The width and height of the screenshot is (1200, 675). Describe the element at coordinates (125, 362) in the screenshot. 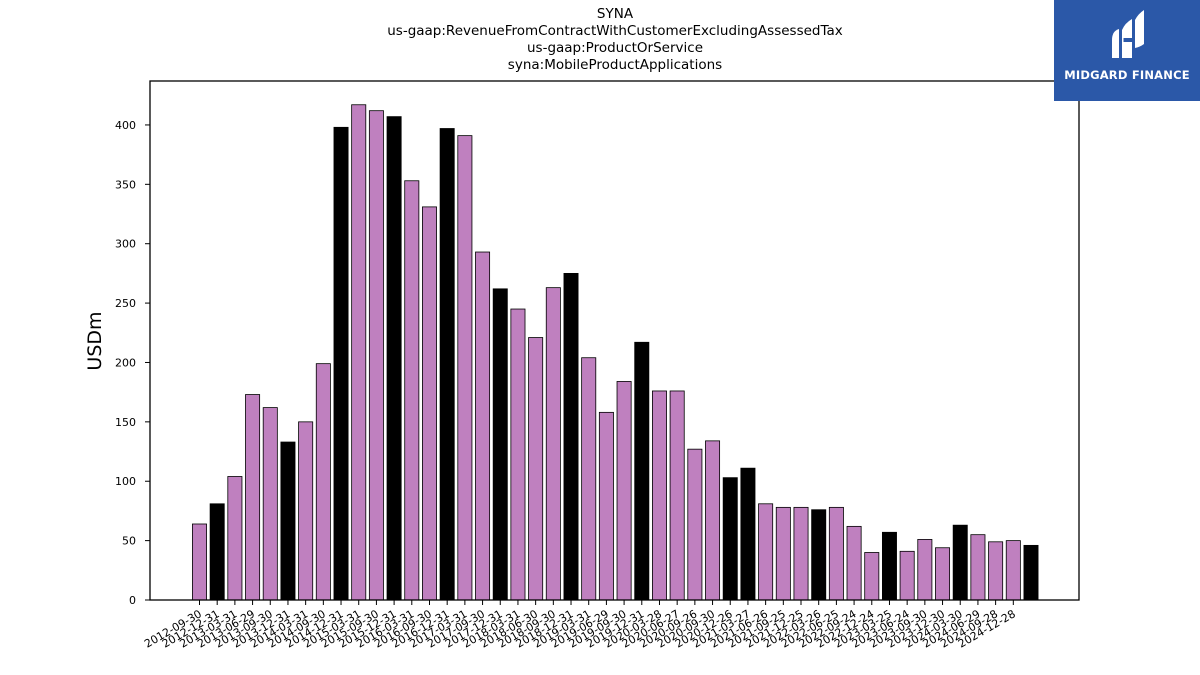

I see `y-tick-label: 200` at that location.